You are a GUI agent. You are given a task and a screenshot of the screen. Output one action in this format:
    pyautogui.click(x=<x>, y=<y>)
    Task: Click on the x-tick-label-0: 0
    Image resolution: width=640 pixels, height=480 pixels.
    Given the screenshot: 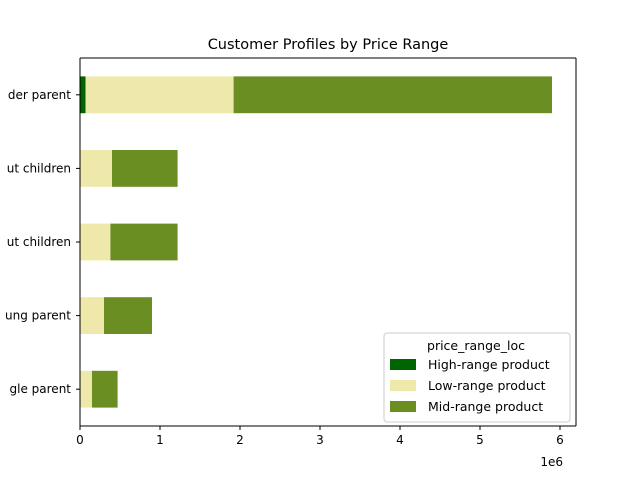 What is the action you would take?
    pyautogui.click(x=80, y=440)
    